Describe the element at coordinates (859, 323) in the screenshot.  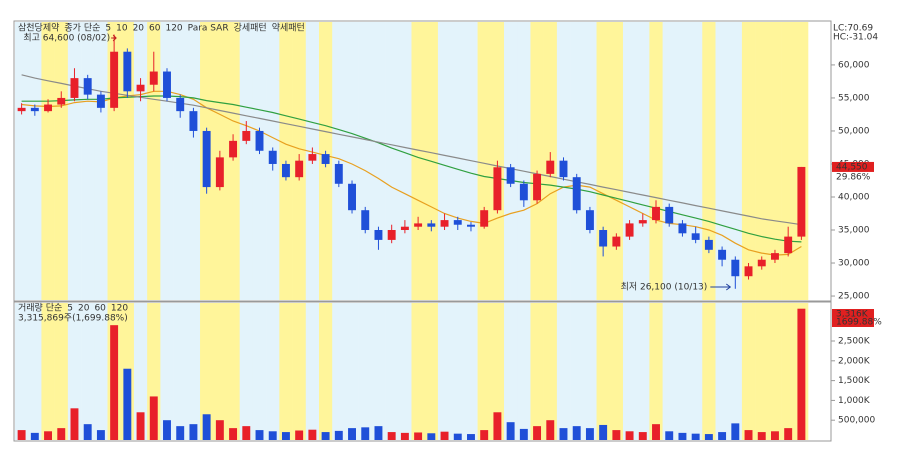
I see `last-volume-change: 1699.88%` at that location.